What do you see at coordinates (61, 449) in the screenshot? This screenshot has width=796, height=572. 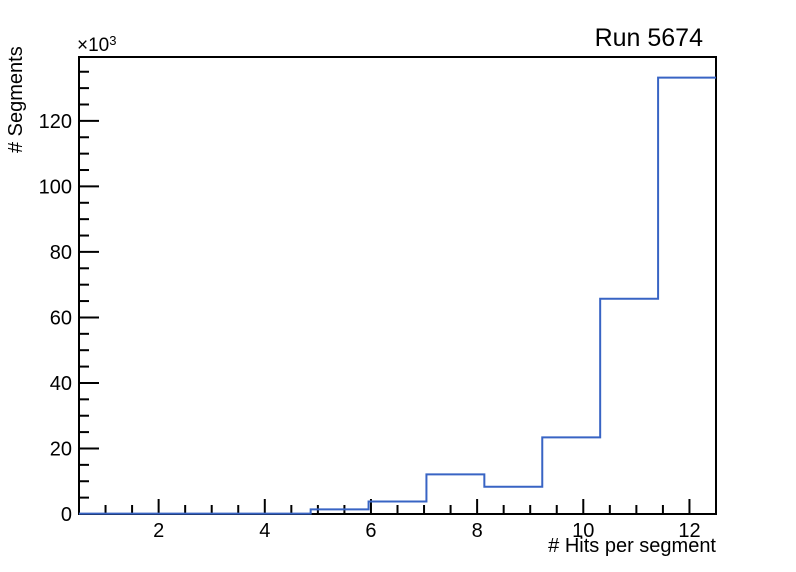 I see `y-tick-label: 20` at bounding box center [61, 449].